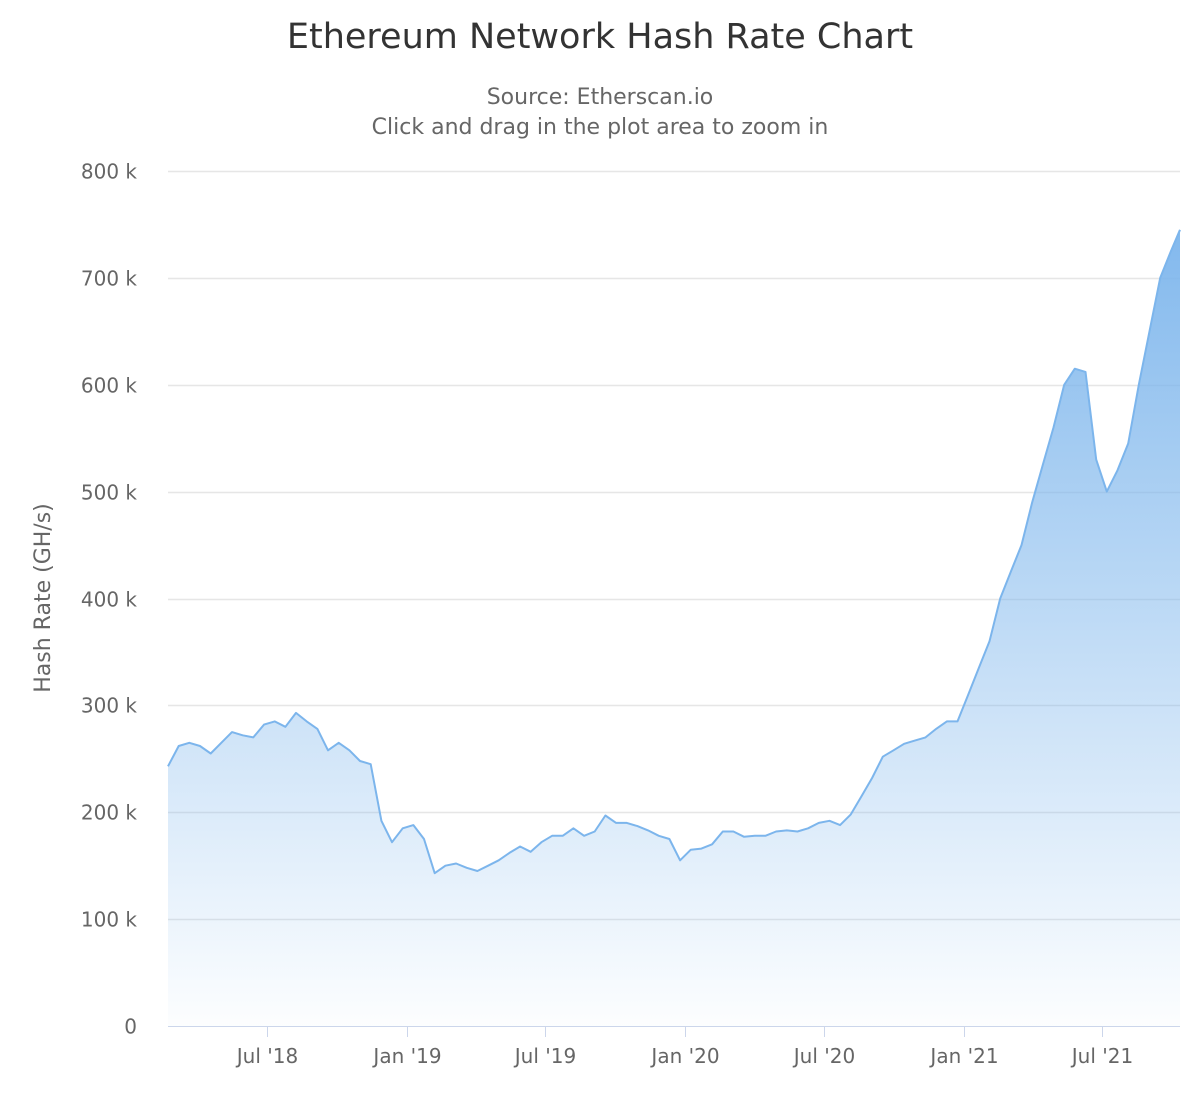 Image resolution: width=1200 pixels, height=1100 pixels. Describe the element at coordinates (109, 493) in the screenshot. I see `y-tick-label: 500 k` at that location.